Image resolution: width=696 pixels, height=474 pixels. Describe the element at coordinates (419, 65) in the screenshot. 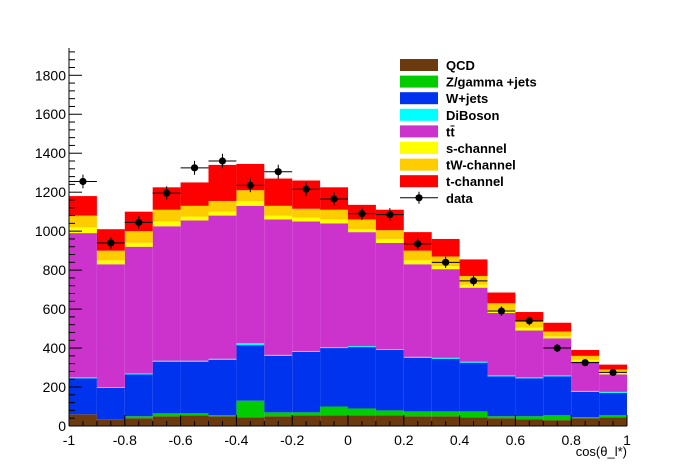

I see `legend-swatch-qcd` at that location.